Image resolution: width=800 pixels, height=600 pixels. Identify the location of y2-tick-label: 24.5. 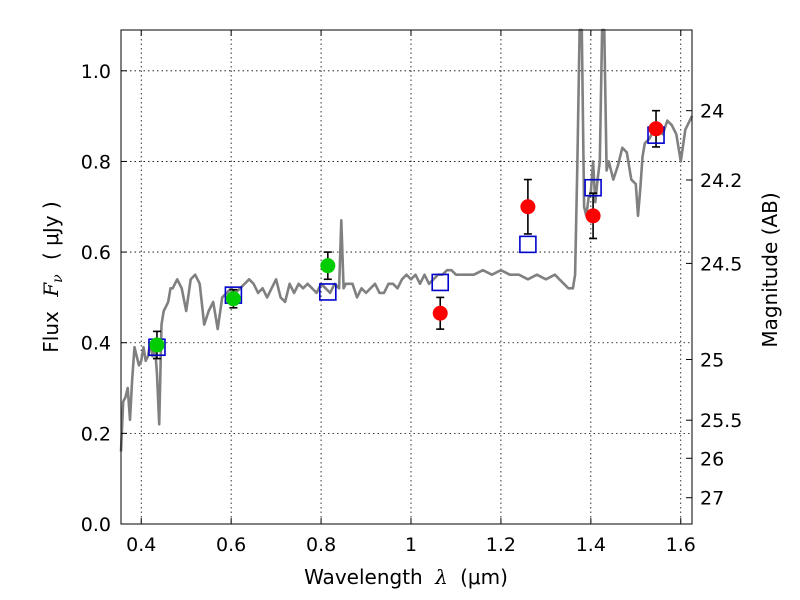
(721, 264).